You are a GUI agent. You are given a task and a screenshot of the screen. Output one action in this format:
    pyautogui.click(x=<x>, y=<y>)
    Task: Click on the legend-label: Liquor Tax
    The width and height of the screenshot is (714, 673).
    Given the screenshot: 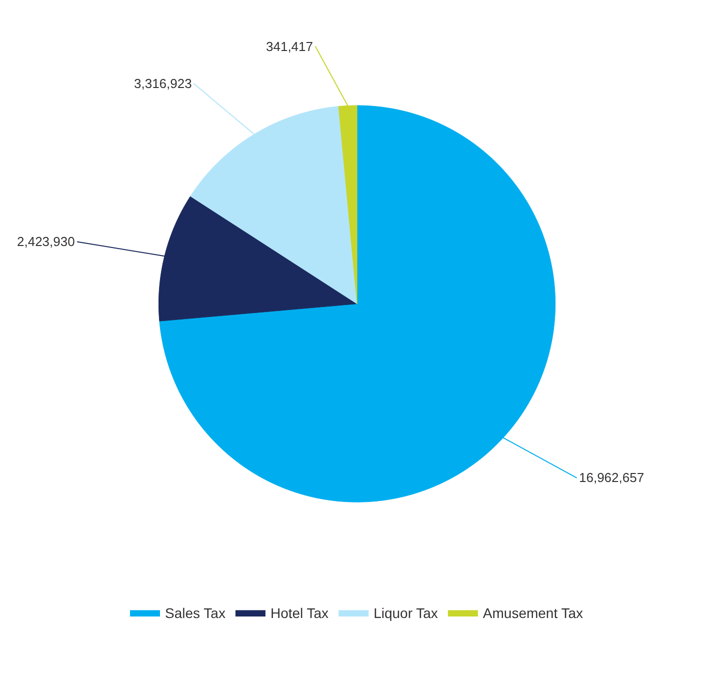 What is the action you would take?
    pyautogui.click(x=406, y=612)
    